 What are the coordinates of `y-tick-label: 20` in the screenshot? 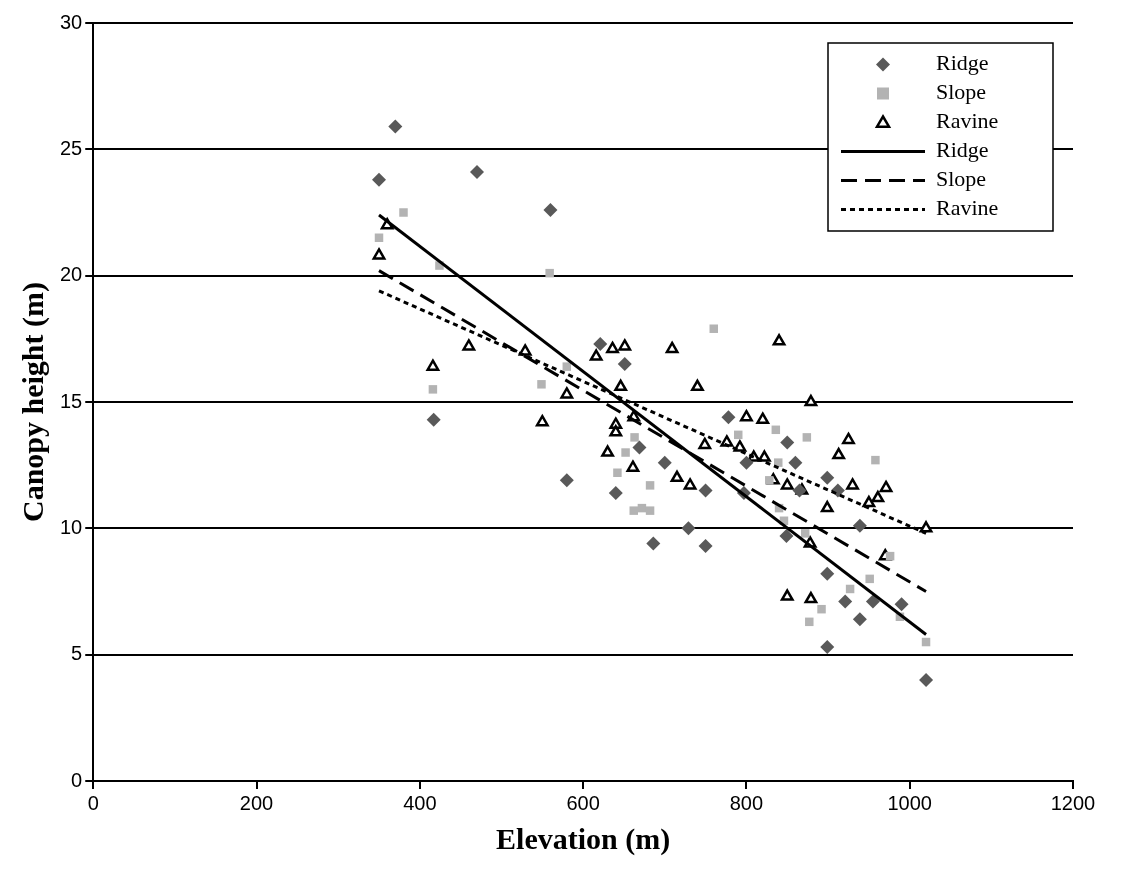 It's located at (71, 274).